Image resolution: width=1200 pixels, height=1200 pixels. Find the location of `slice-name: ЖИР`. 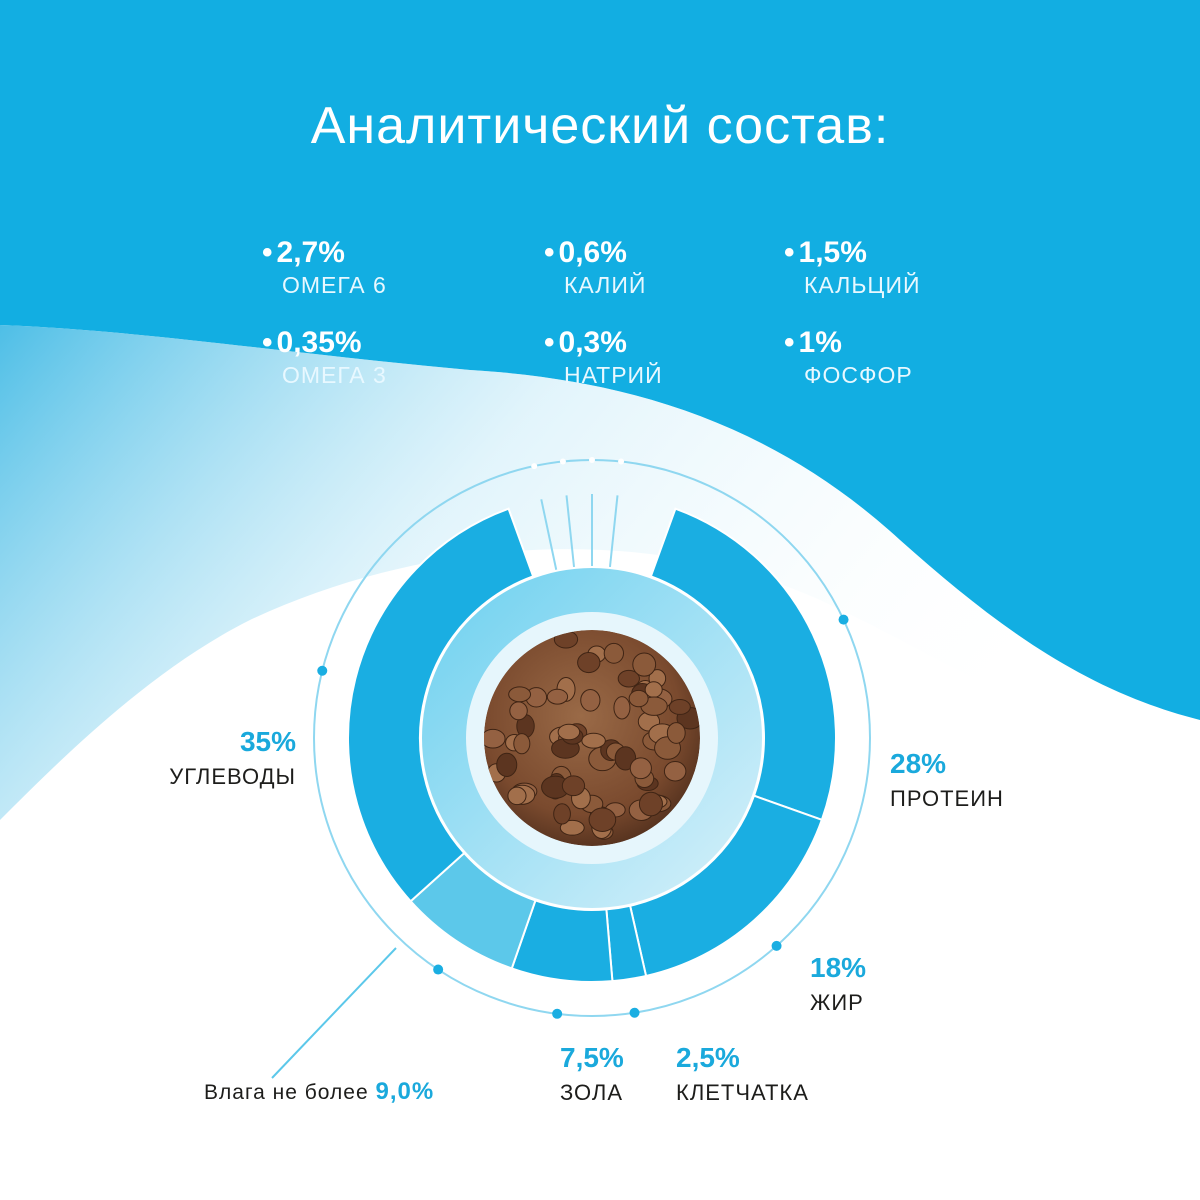

slice-name: ЖИР is located at coordinates (837, 1002).